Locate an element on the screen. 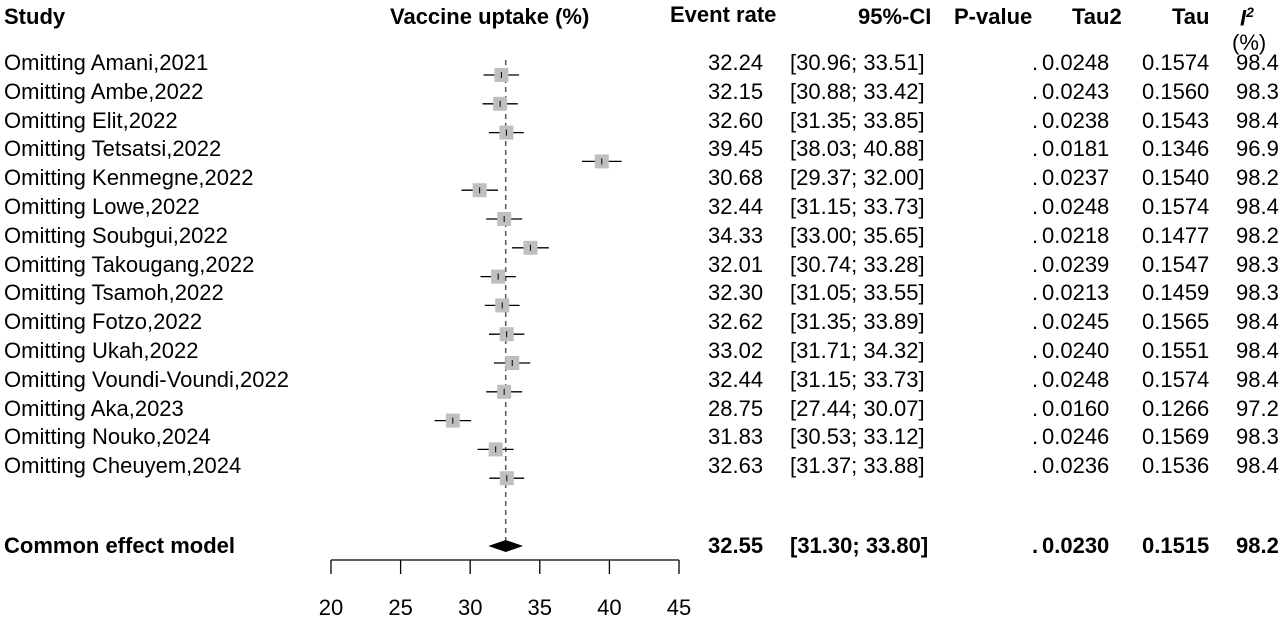  row-study-name: Omitting Ukah,2022 is located at coordinates (101, 350).